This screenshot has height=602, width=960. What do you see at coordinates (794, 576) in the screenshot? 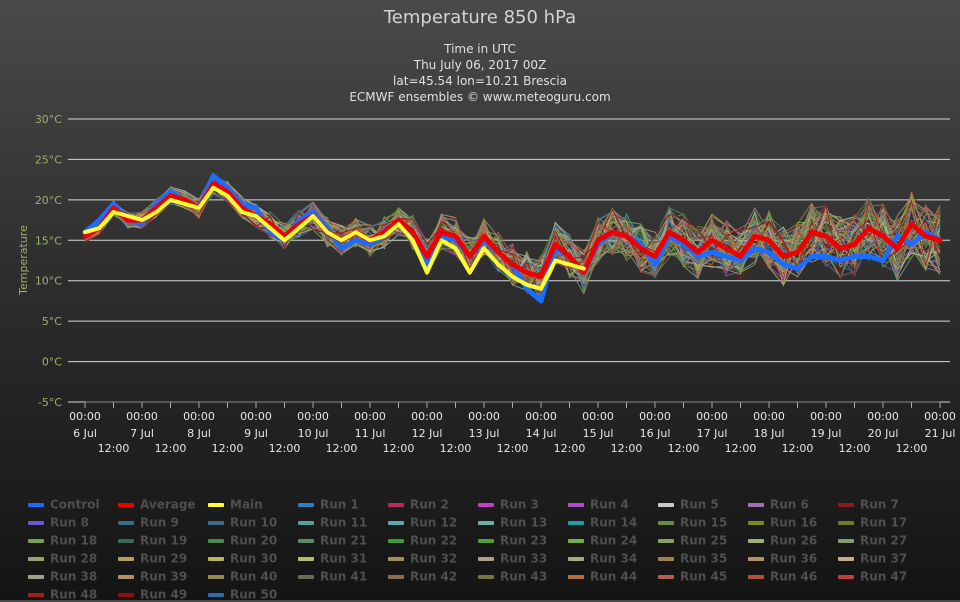
I see `legend-label: Run 46` at bounding box center [794, 576].